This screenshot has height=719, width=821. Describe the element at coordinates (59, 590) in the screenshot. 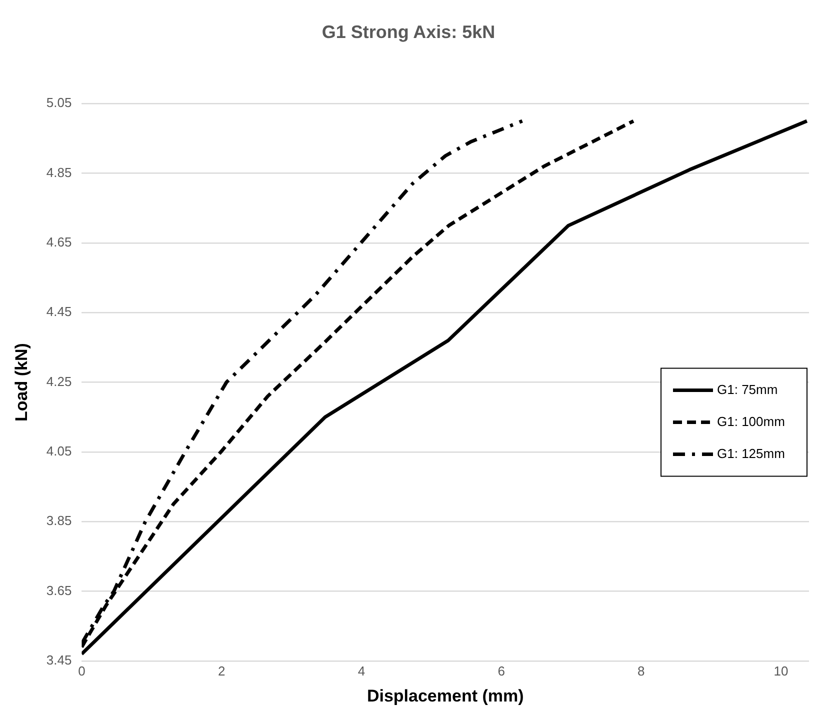

I see `y-tick-label: 3.65` at that location.